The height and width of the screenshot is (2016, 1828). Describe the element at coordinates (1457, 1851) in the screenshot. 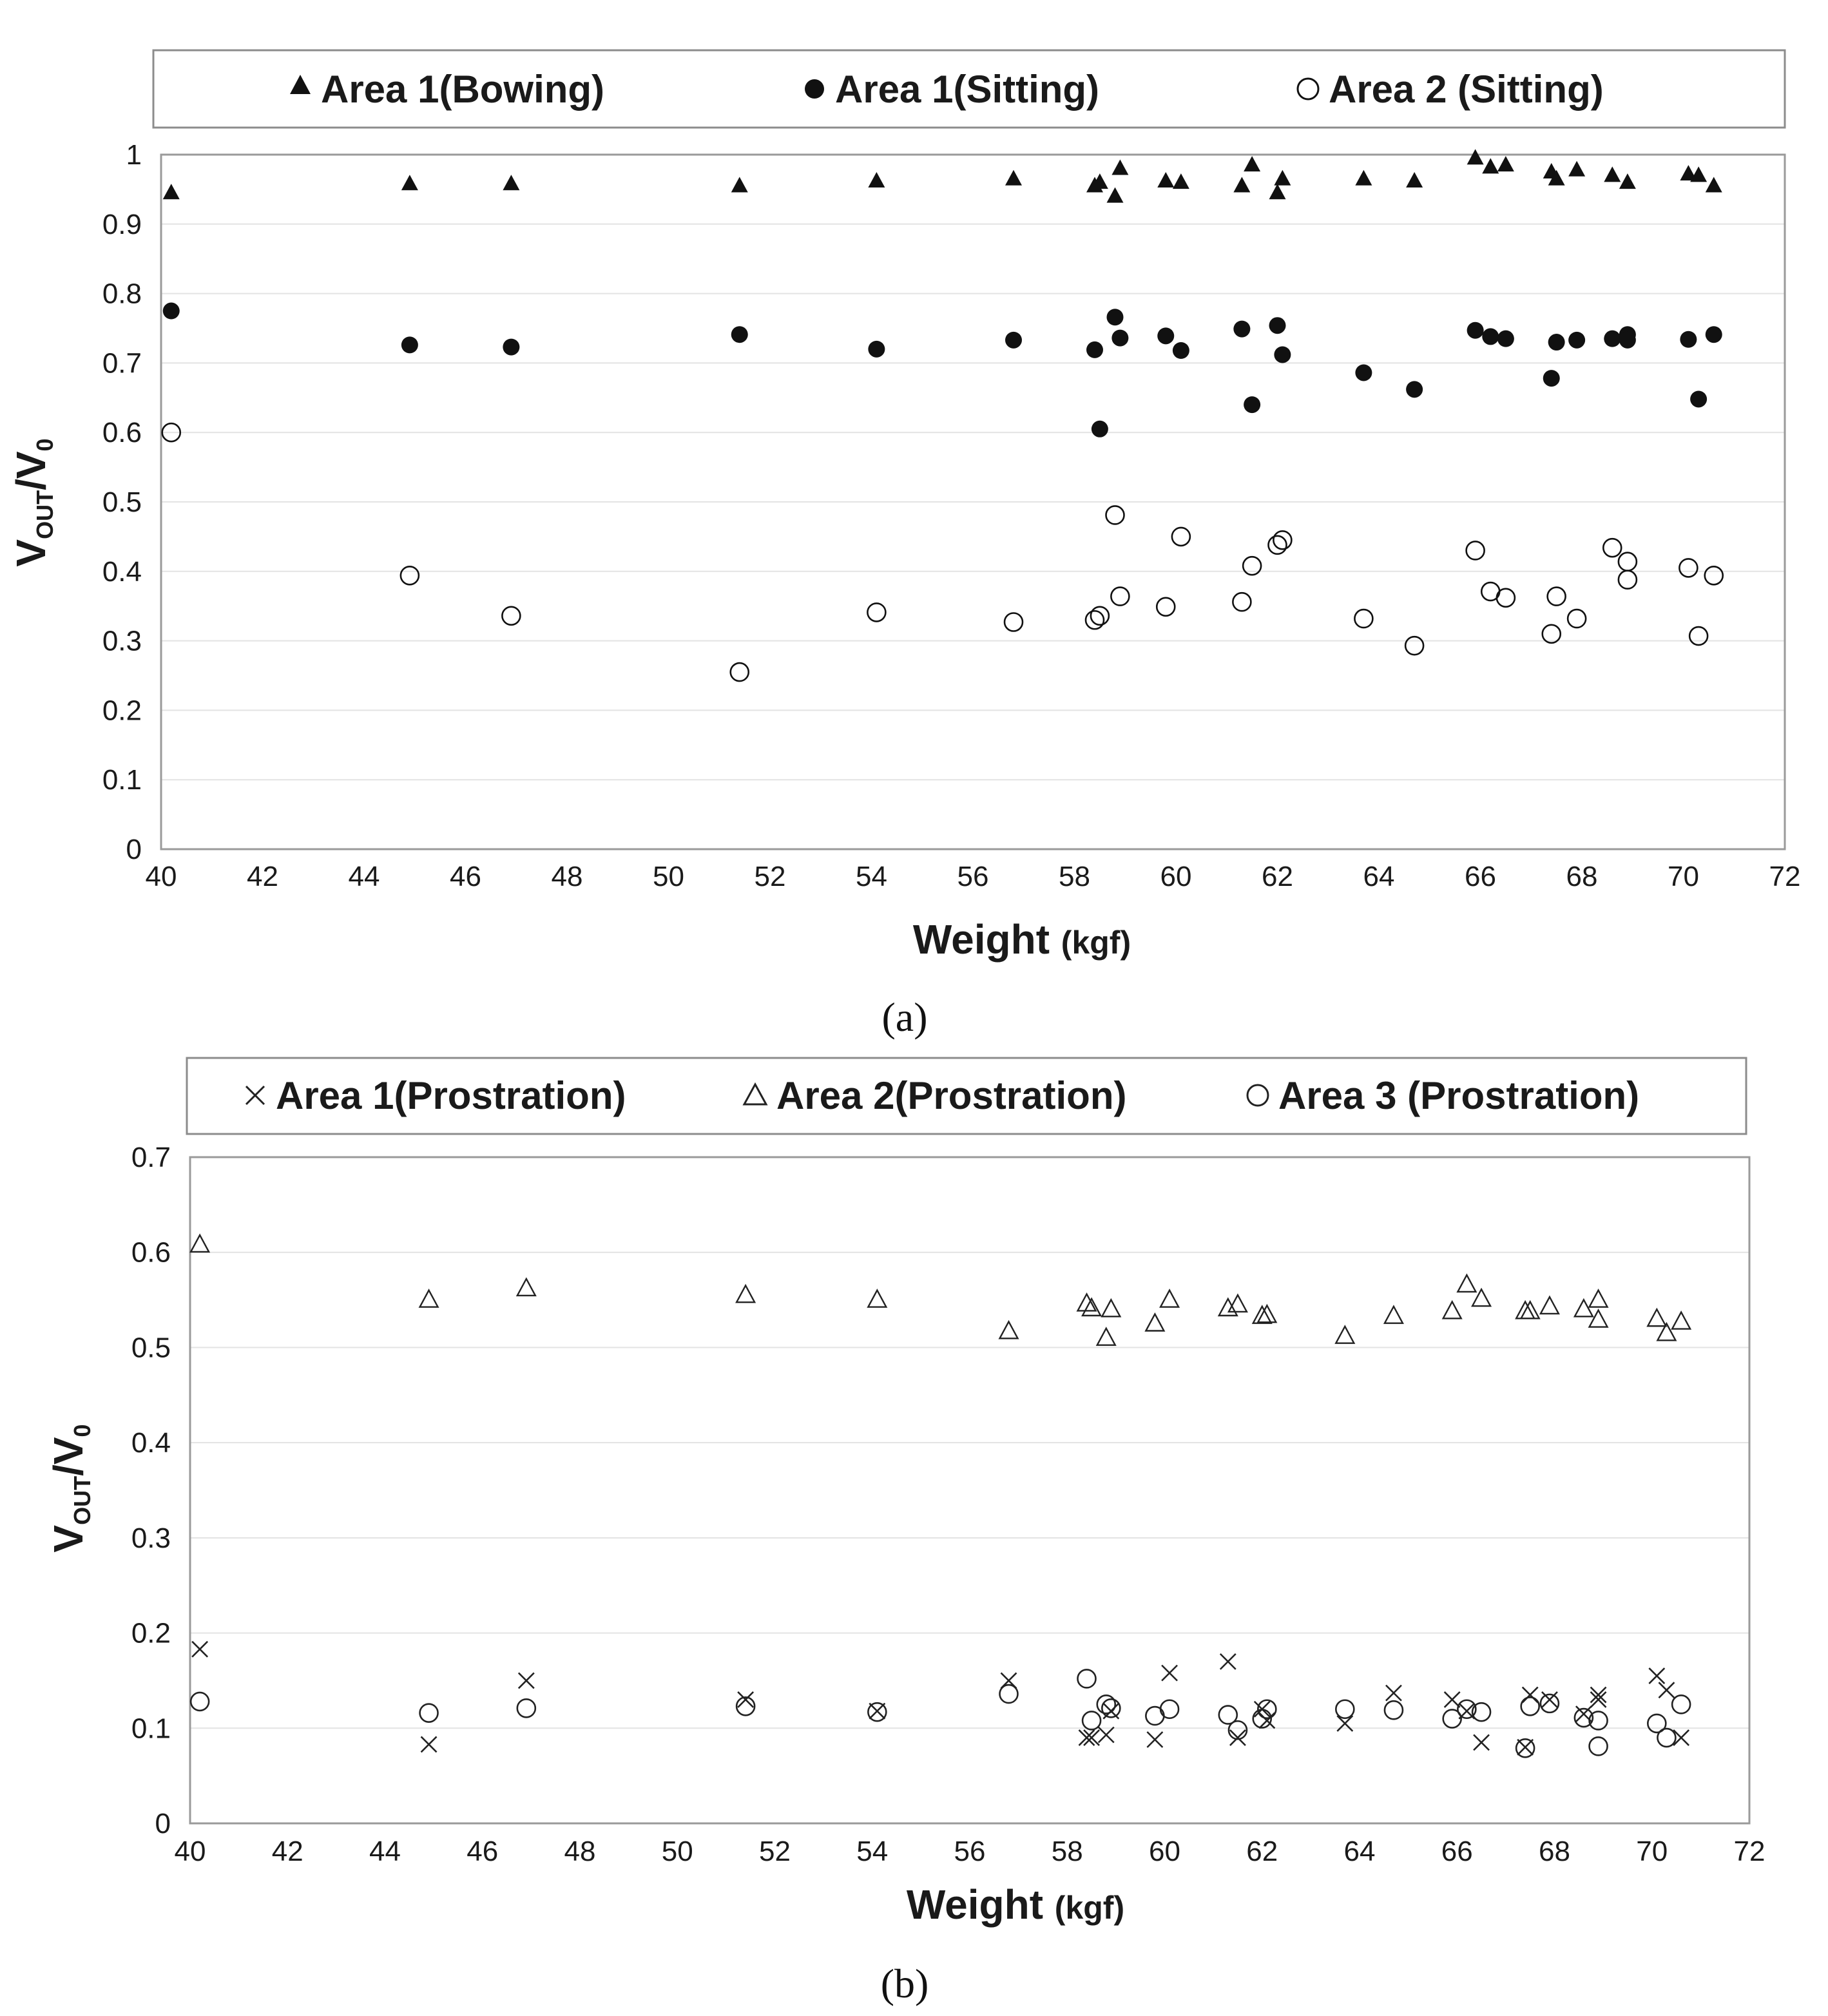

I see `x-tick-label: 66` at that location.